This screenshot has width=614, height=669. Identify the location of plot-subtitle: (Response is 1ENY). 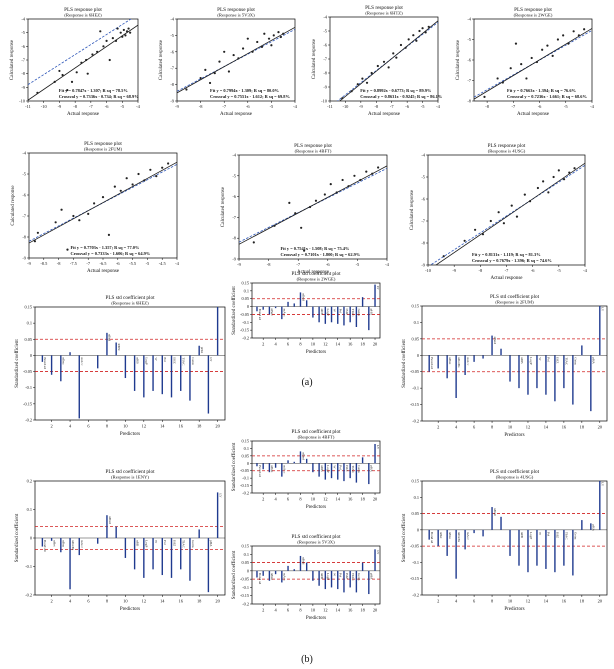
(130, 477).